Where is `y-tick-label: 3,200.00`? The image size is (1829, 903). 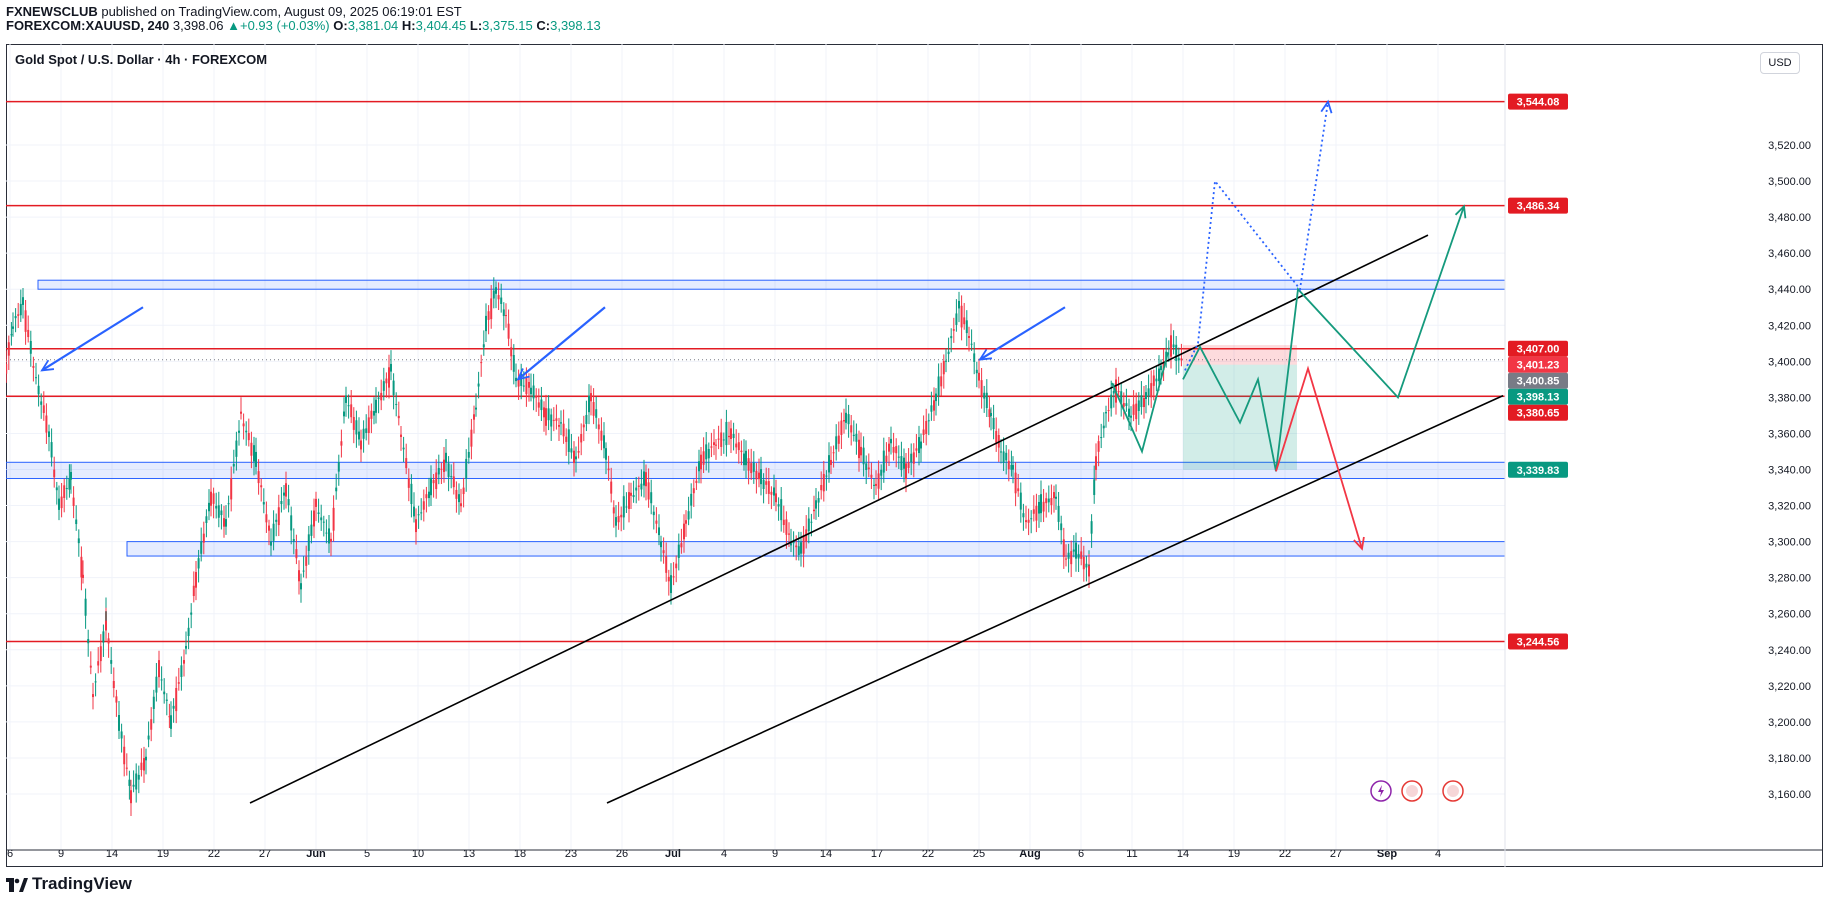 y-tick-label: 3,200.00 is located at coordinates (1789, 723).